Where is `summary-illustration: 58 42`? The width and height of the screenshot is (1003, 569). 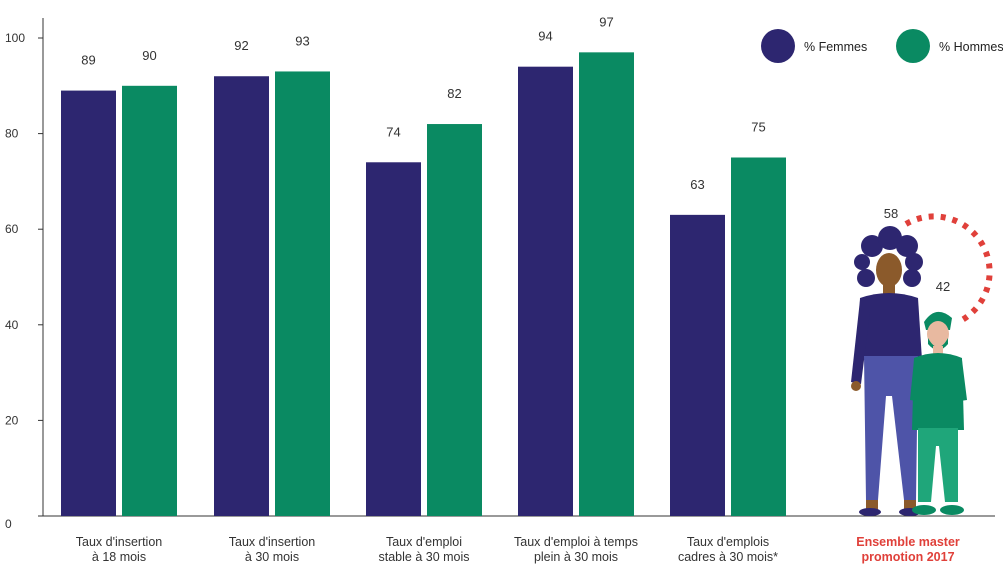 summary-illustration: 58 42 is located at coordinates (922, 361).